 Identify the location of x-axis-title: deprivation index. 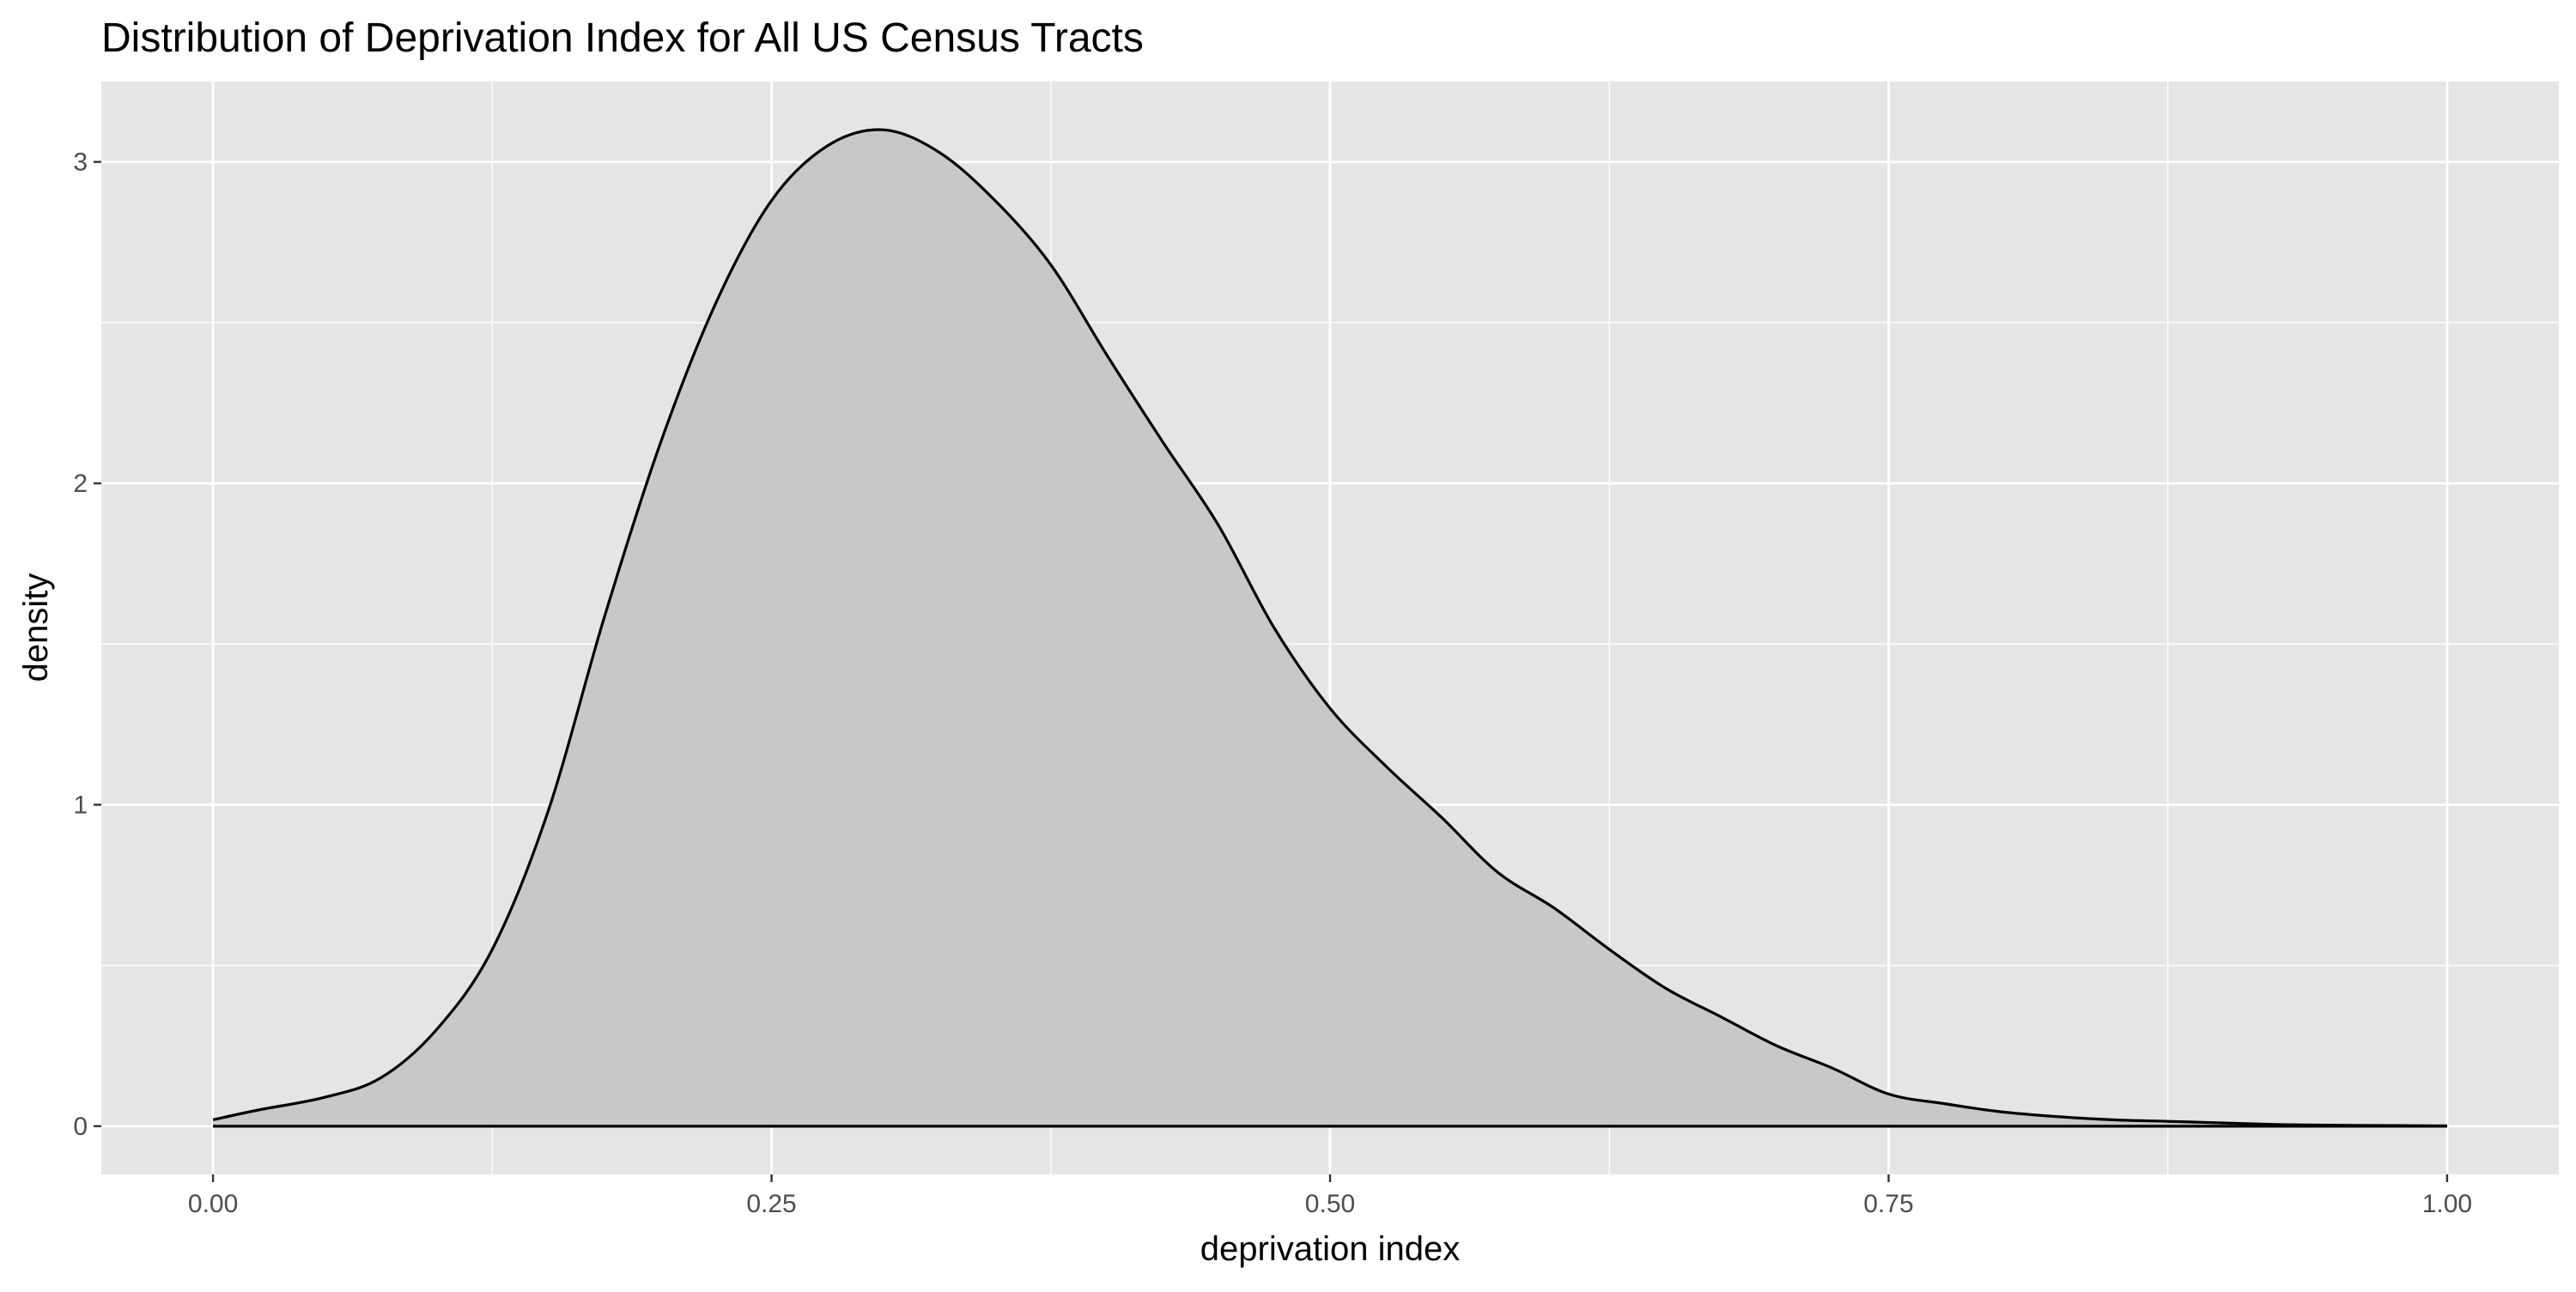
(1330, 1249).